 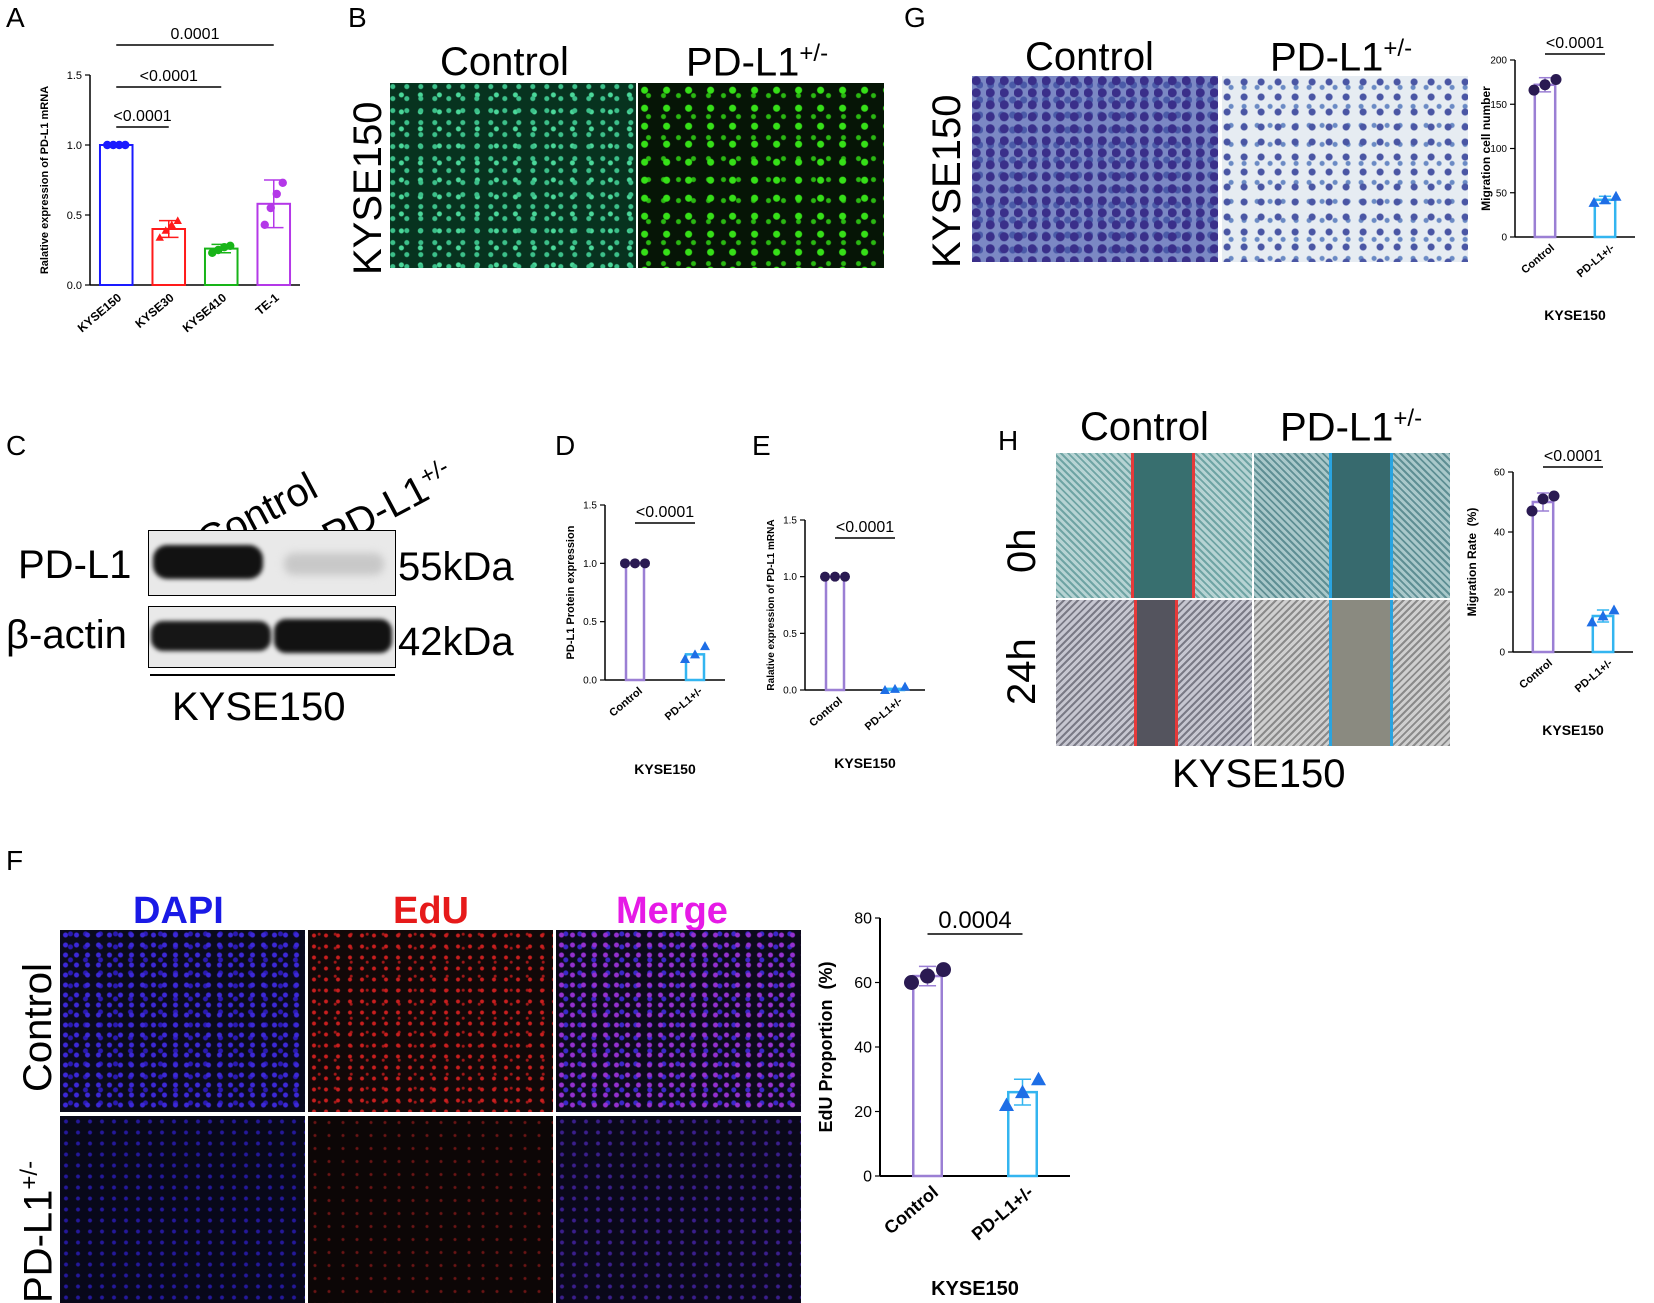 I want to click on x-tick-label: KYSE410, so click(x=205, y=312).